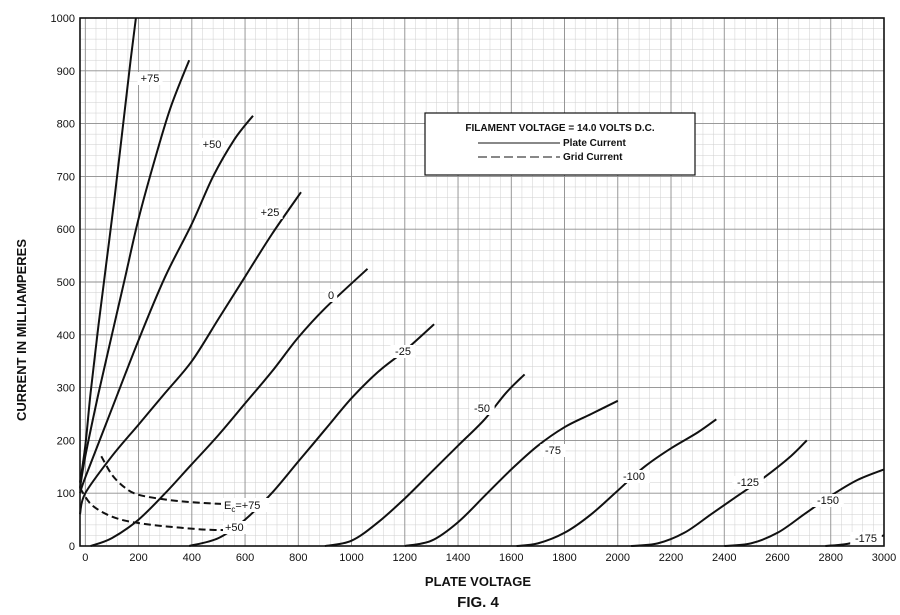  I want to click on legend-box, so click(560, 144).